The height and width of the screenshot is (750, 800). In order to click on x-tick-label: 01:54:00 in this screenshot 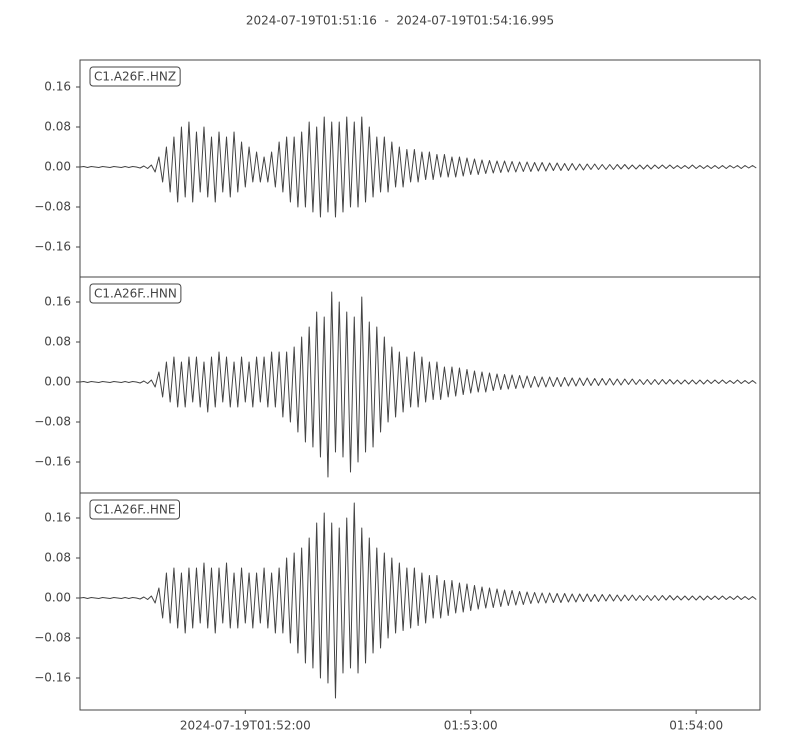, I will do `click(696, 726)`.